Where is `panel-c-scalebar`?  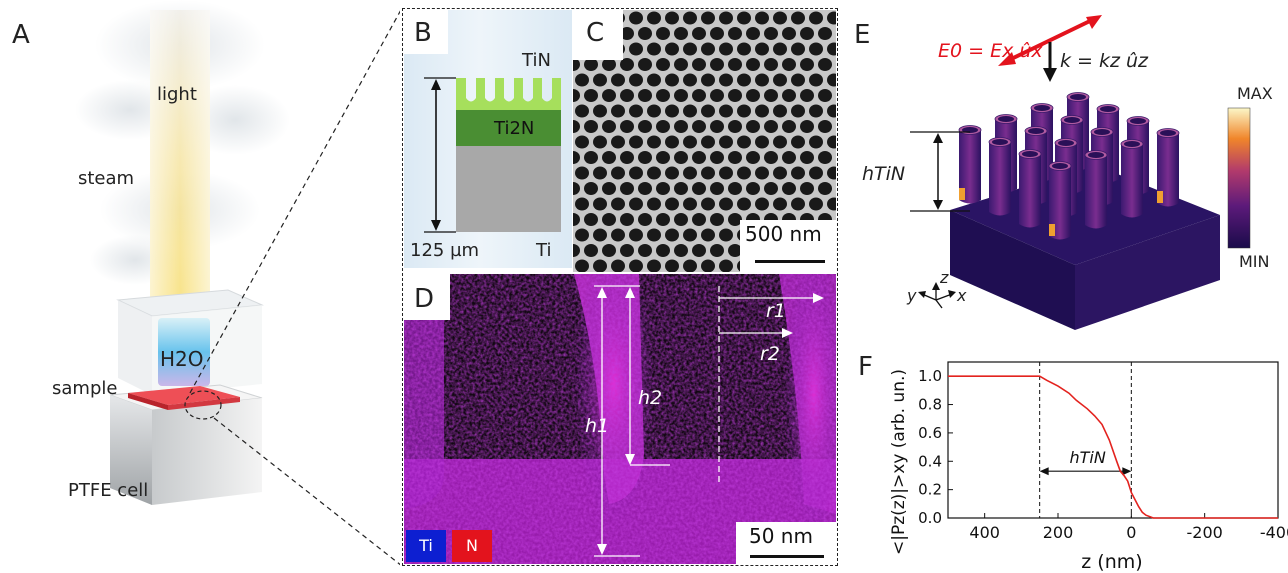 panel-c-scalebar is located at coordinates (790, 261).